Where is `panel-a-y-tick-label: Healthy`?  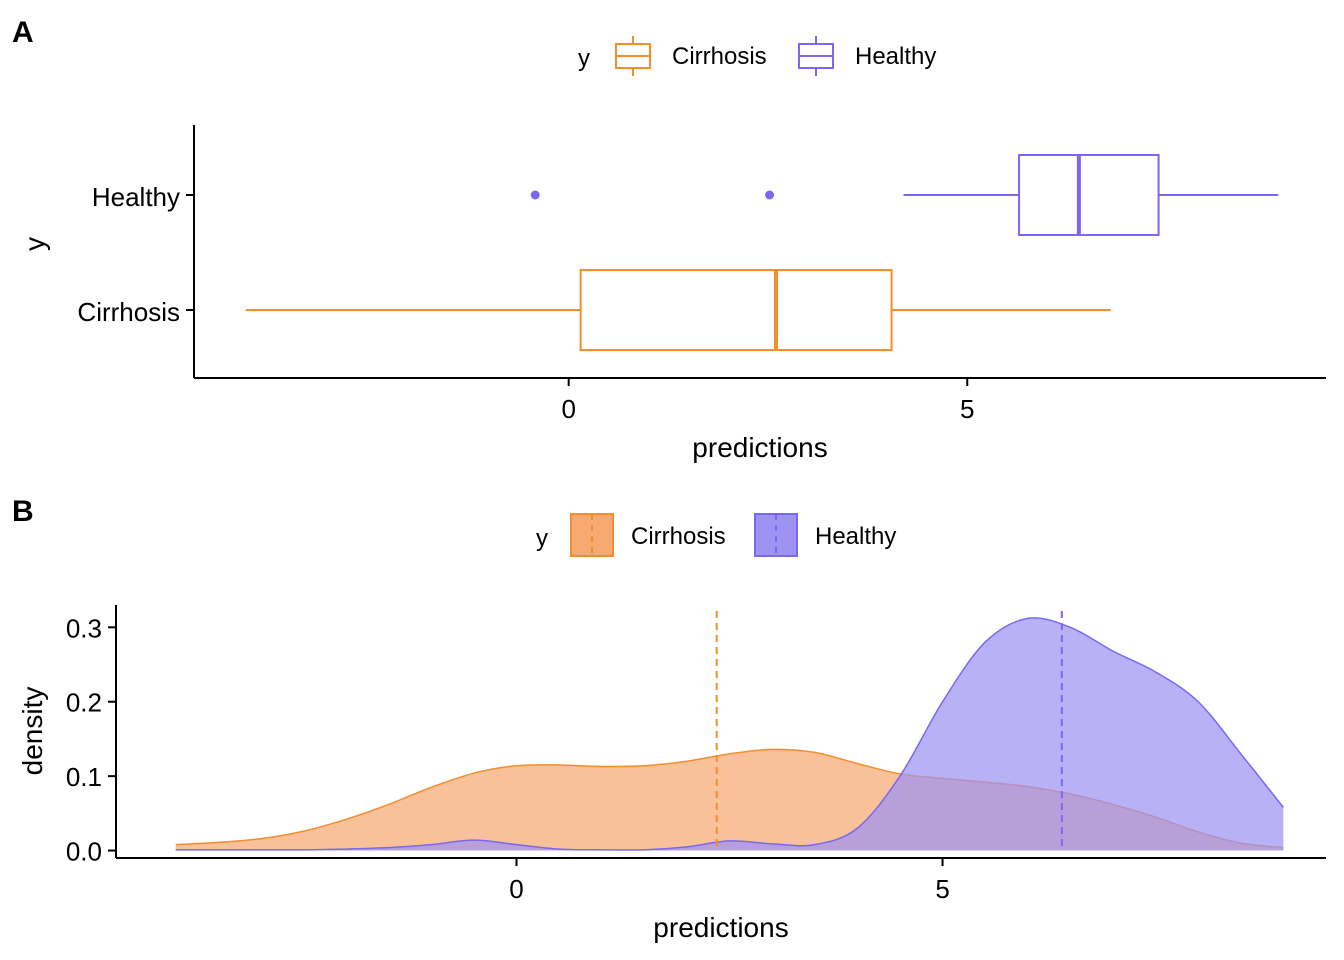
panel-a-y-tick-label: Healthy is located at coordinates (136, 197).